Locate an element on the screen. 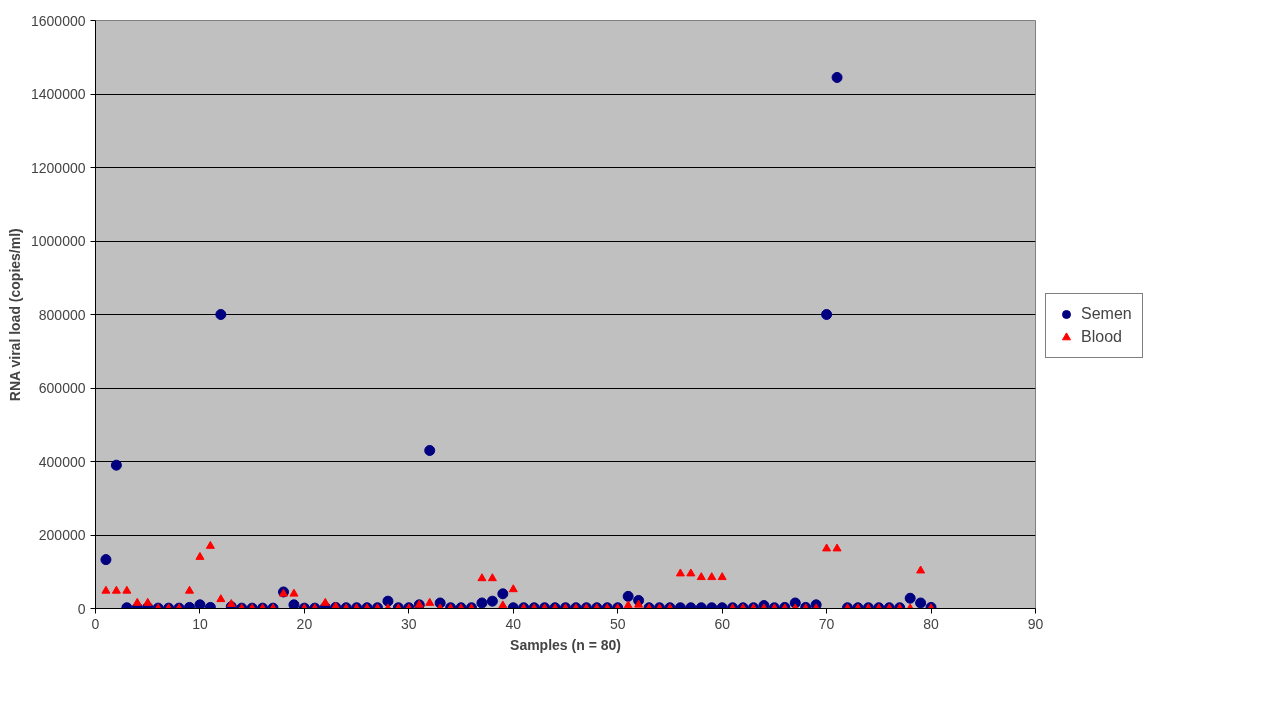  y-tick-label: 400000 is located at coordinates (62, 461).